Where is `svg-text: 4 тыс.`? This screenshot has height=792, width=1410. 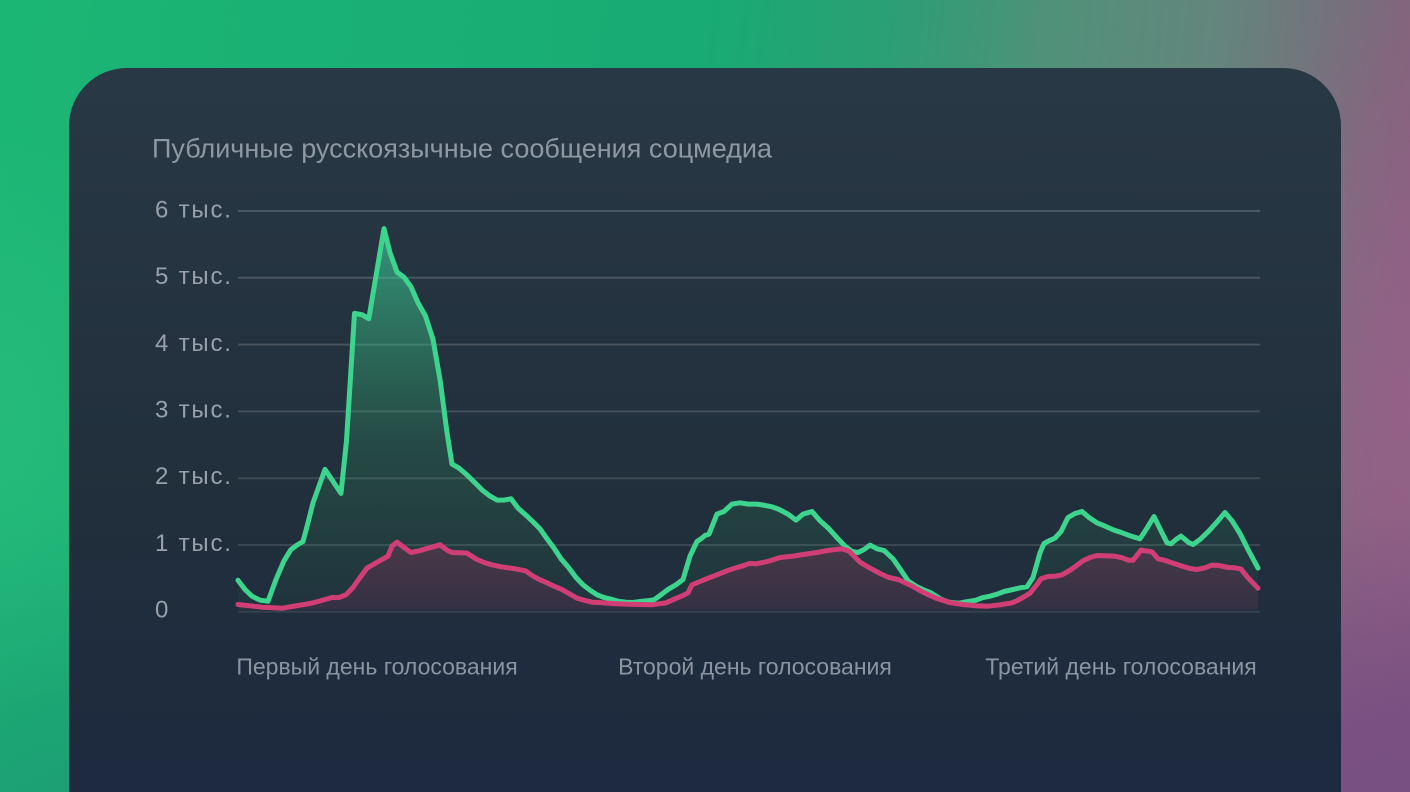 svg-text: 4 тыс. is located at coordinates (194, 343).